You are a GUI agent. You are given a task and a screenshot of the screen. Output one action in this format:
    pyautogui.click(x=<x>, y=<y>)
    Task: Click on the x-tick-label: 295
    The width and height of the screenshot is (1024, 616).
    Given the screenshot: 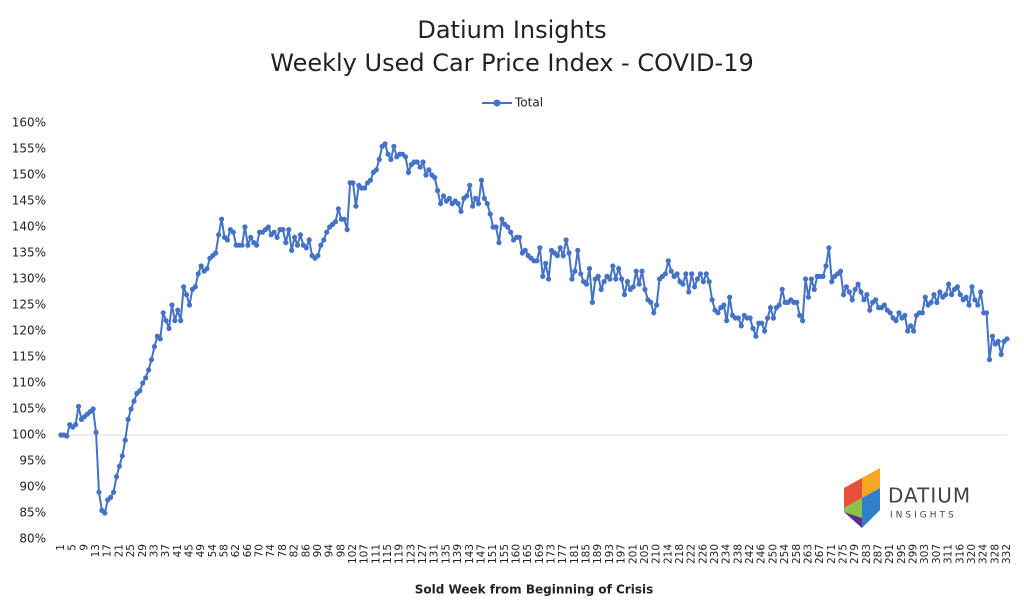 What is the action you would take?
    pyautogui.click(x=902, y=554)
    